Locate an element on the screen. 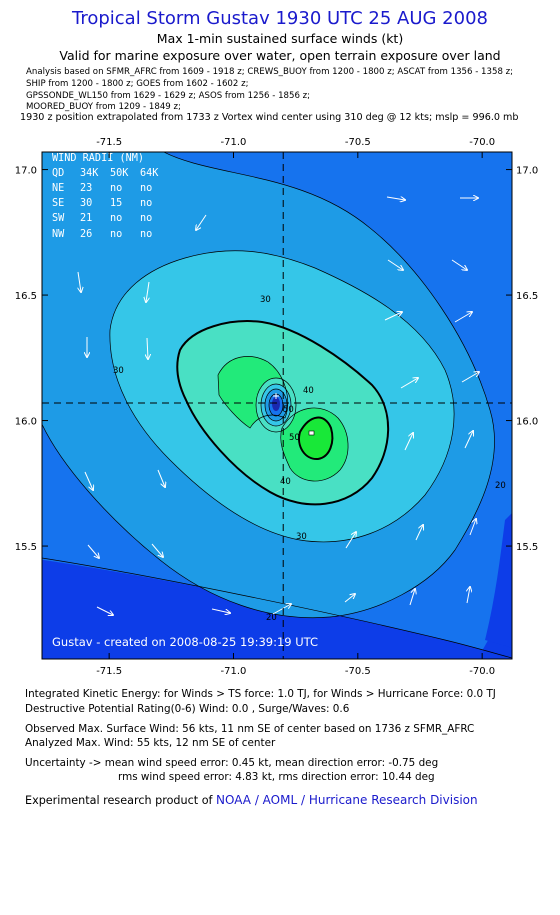 The width and height of the screenshot is (560, 915). contour-line-50kt is located at coordinates (316, 438).